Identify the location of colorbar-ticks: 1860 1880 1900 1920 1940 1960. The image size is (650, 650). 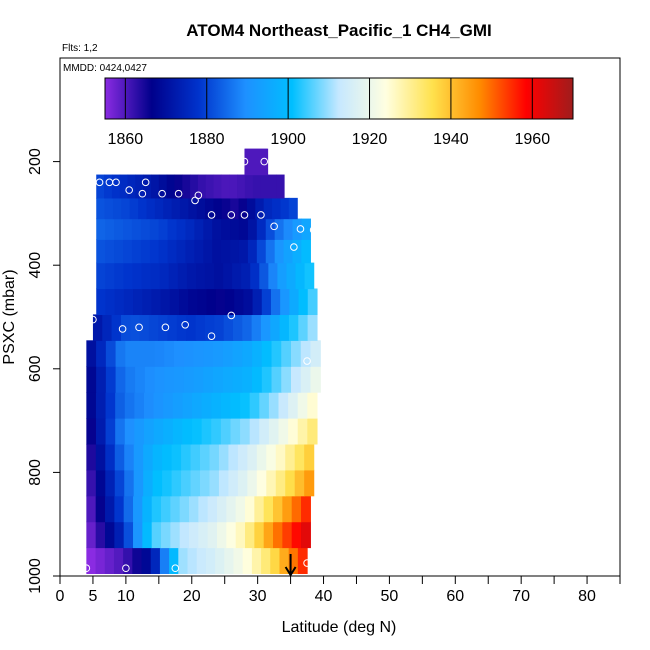
(329, 113).